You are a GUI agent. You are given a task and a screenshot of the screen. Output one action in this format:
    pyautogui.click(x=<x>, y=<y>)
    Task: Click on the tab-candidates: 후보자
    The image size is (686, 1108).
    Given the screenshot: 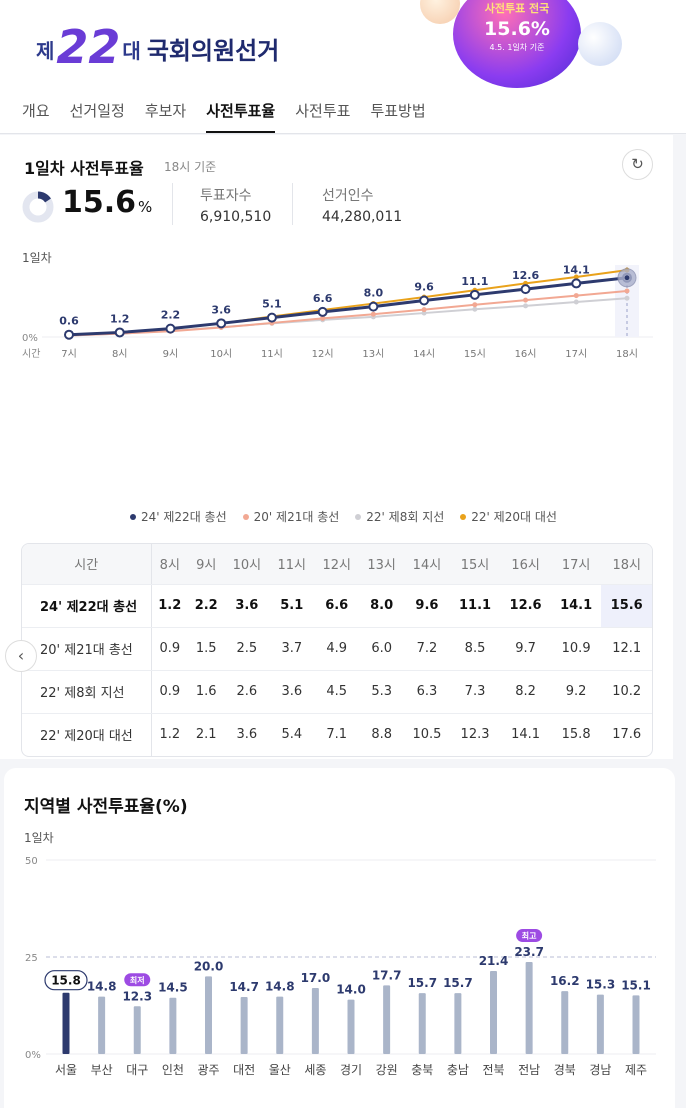 What is the action you would take?
    pyautogui.click(x=165, y=111)
    